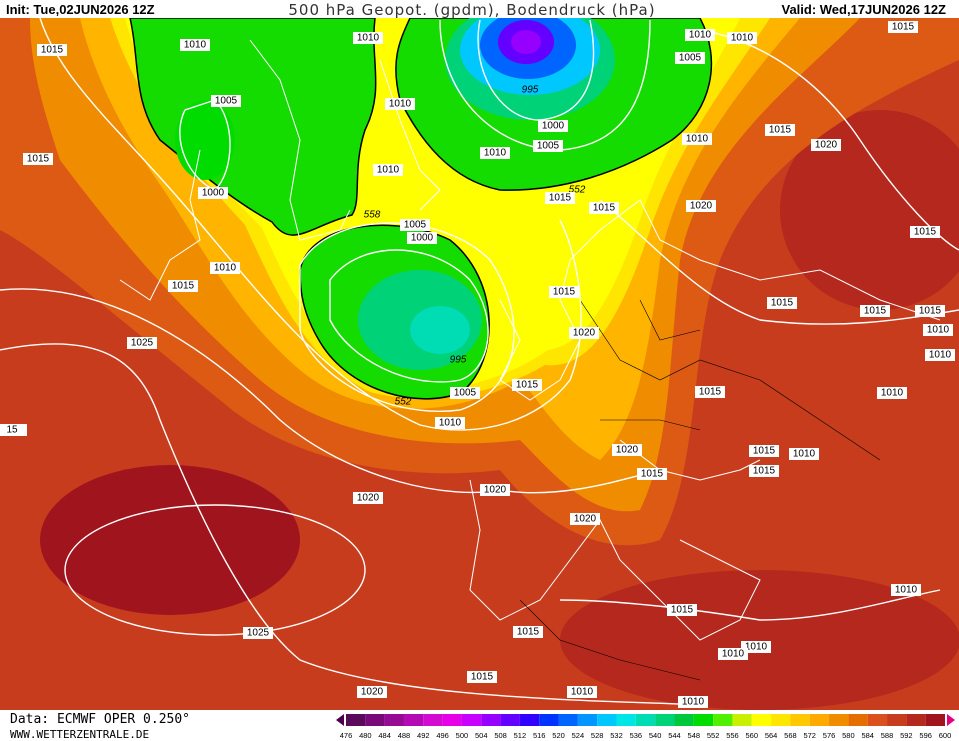  What do you see at coordinates (578, 735) in the screenshot?
I see `colorbar-label: 524` at bounding box center [578, 735].